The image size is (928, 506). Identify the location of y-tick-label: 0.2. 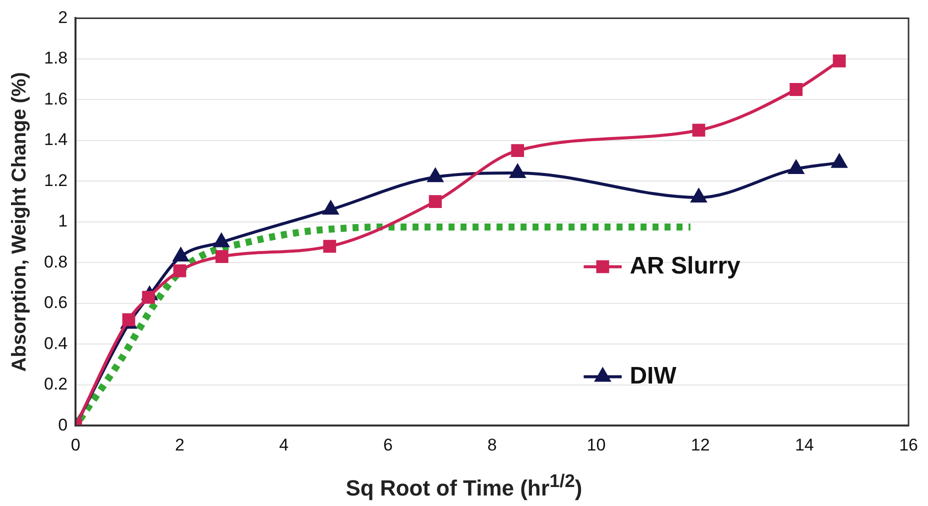
(56, 384).